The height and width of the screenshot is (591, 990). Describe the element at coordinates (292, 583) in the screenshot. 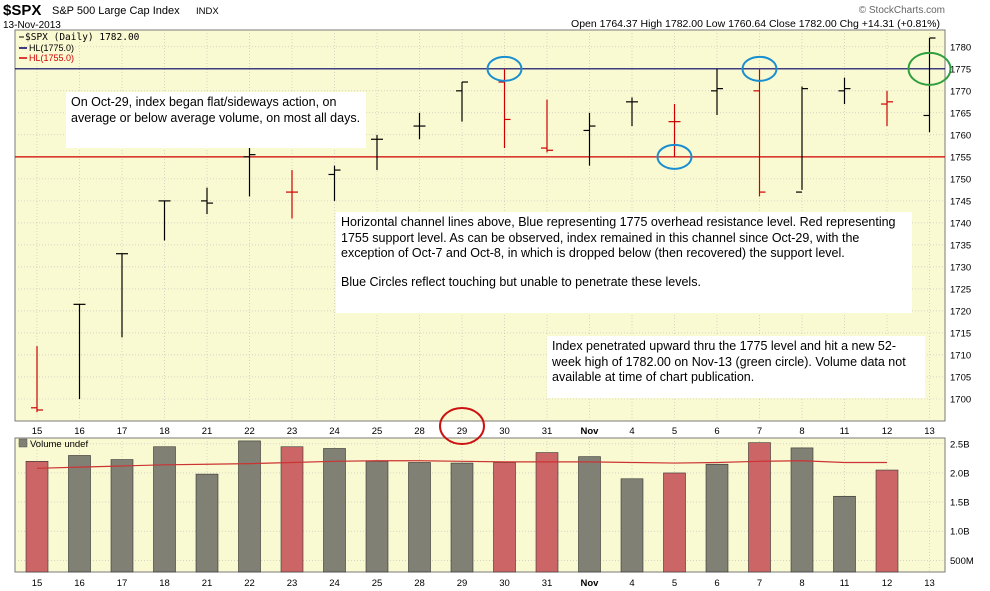

I see `x-tick-label: 23` at that location.